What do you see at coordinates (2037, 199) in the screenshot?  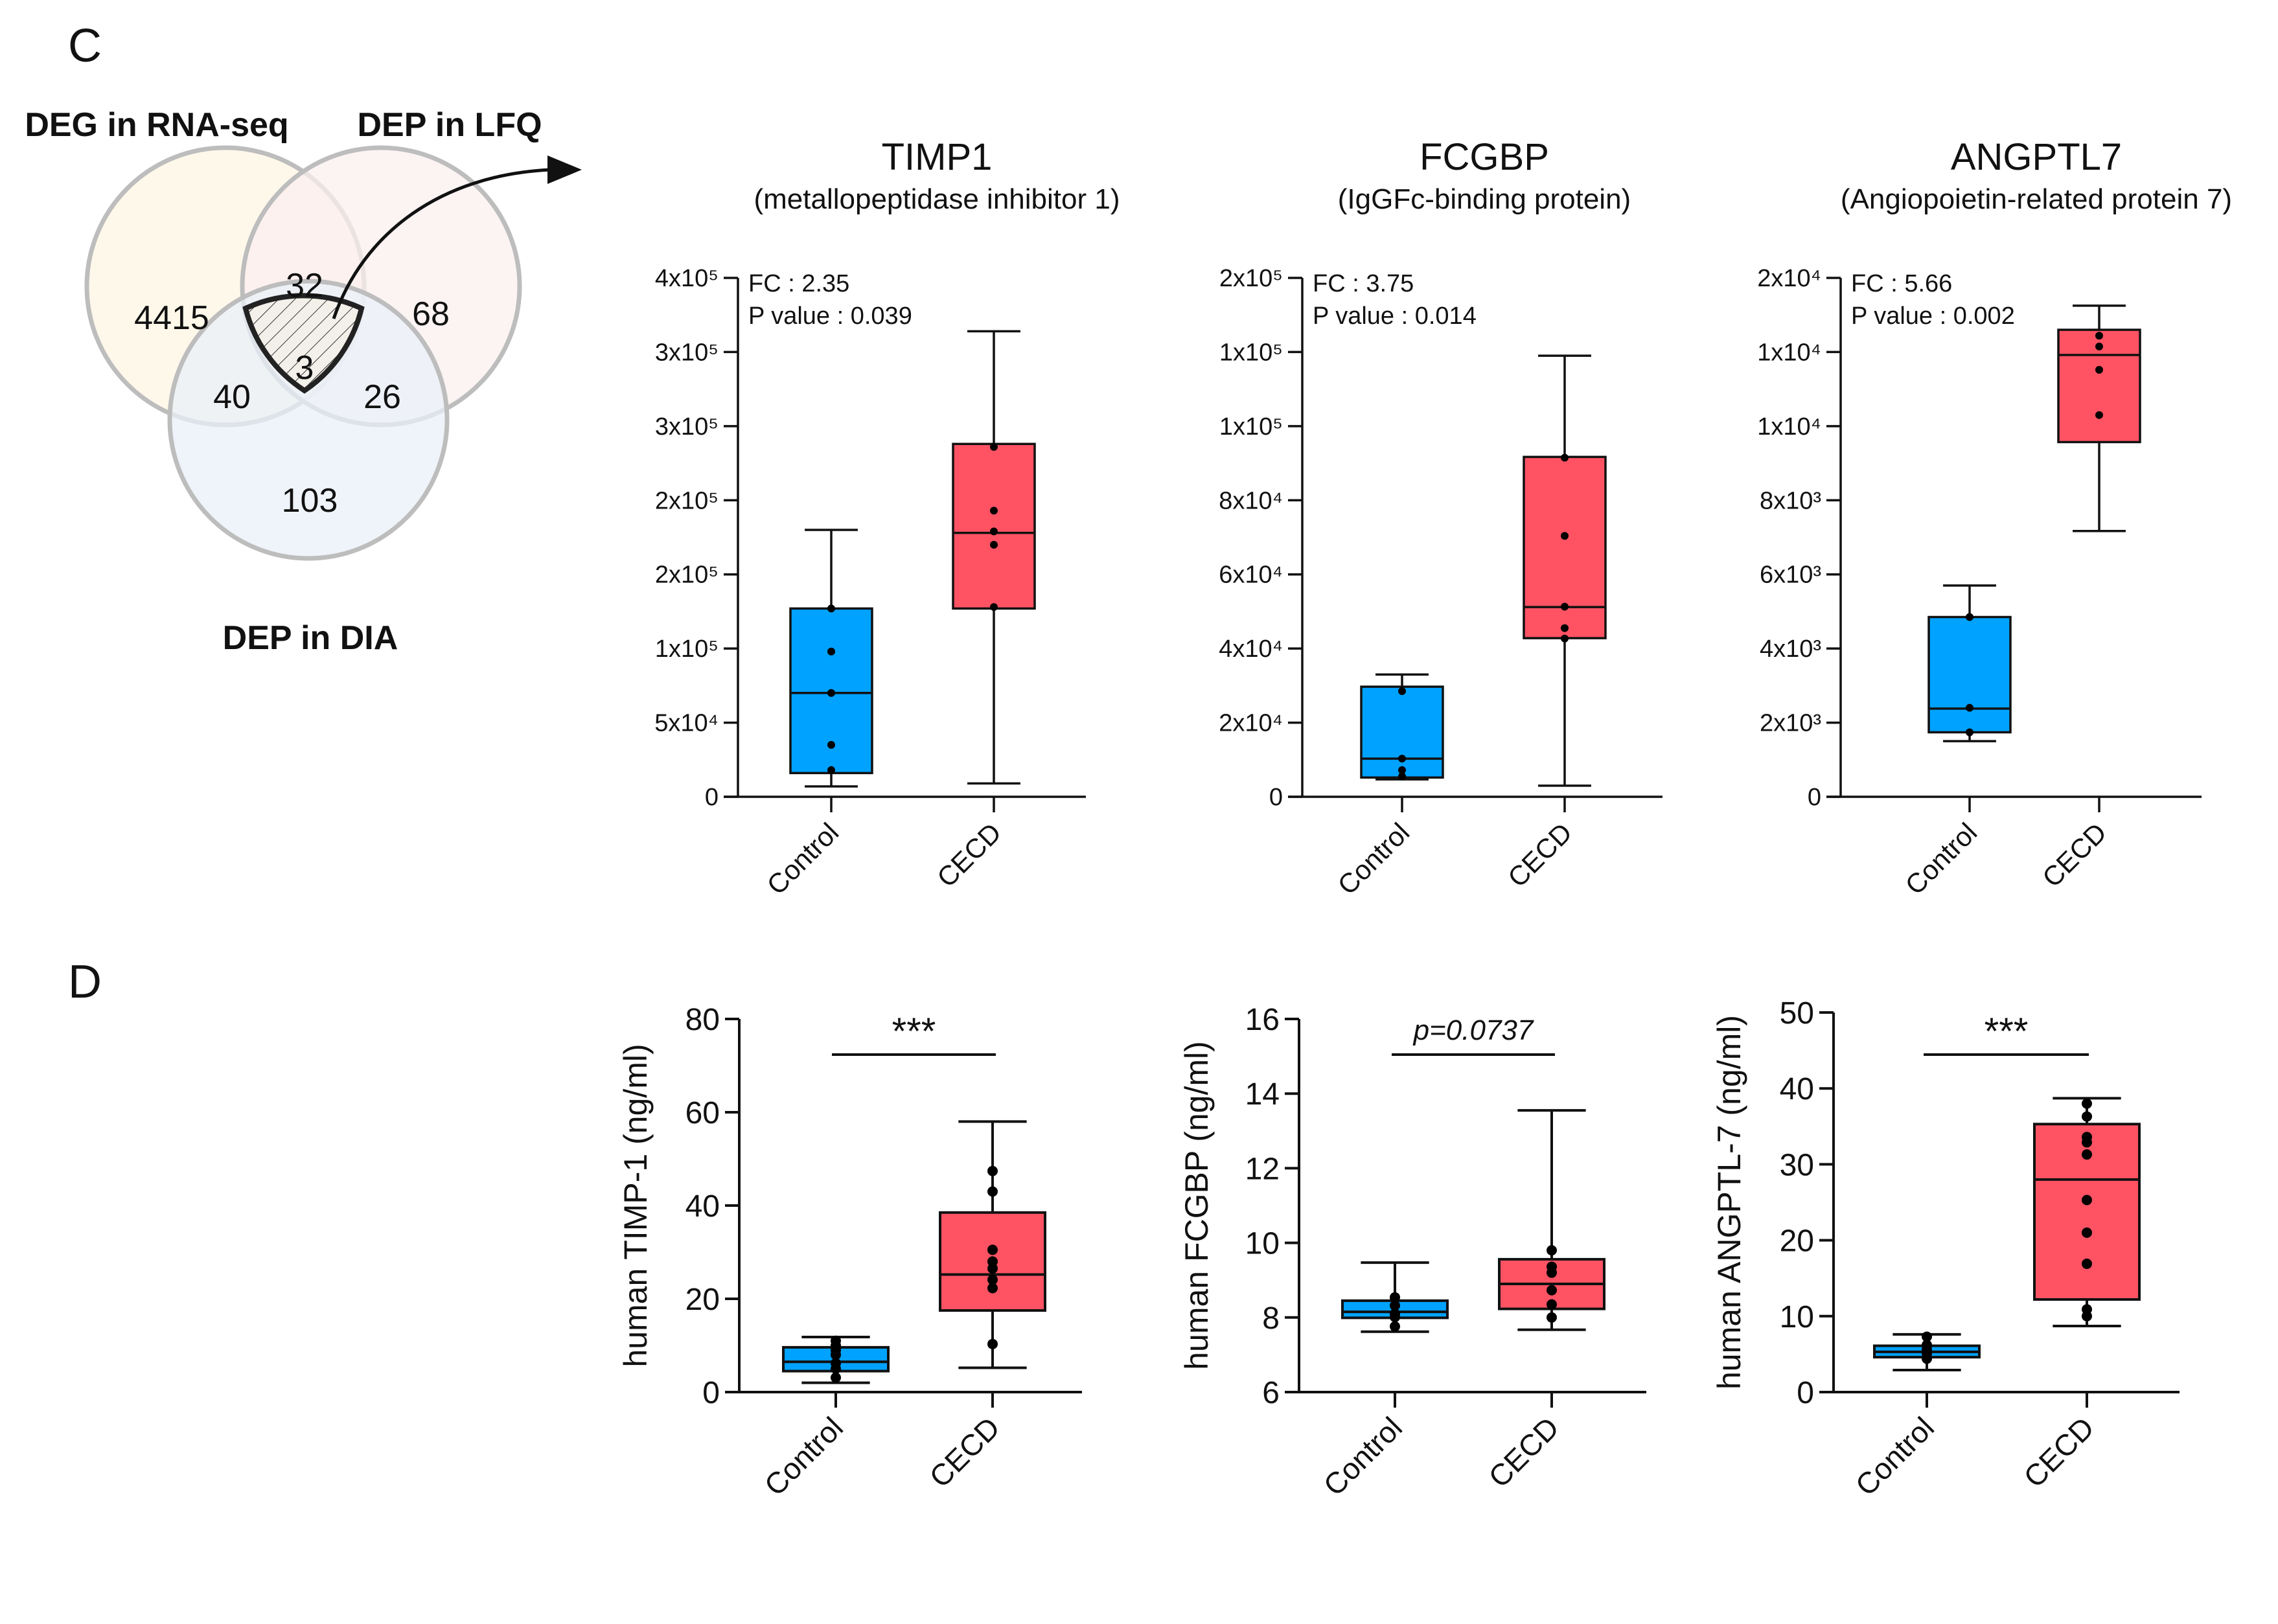 I see `chart-subtitle: (Angiopoietin-related protein 7)` at bounding box center [2037, 199].